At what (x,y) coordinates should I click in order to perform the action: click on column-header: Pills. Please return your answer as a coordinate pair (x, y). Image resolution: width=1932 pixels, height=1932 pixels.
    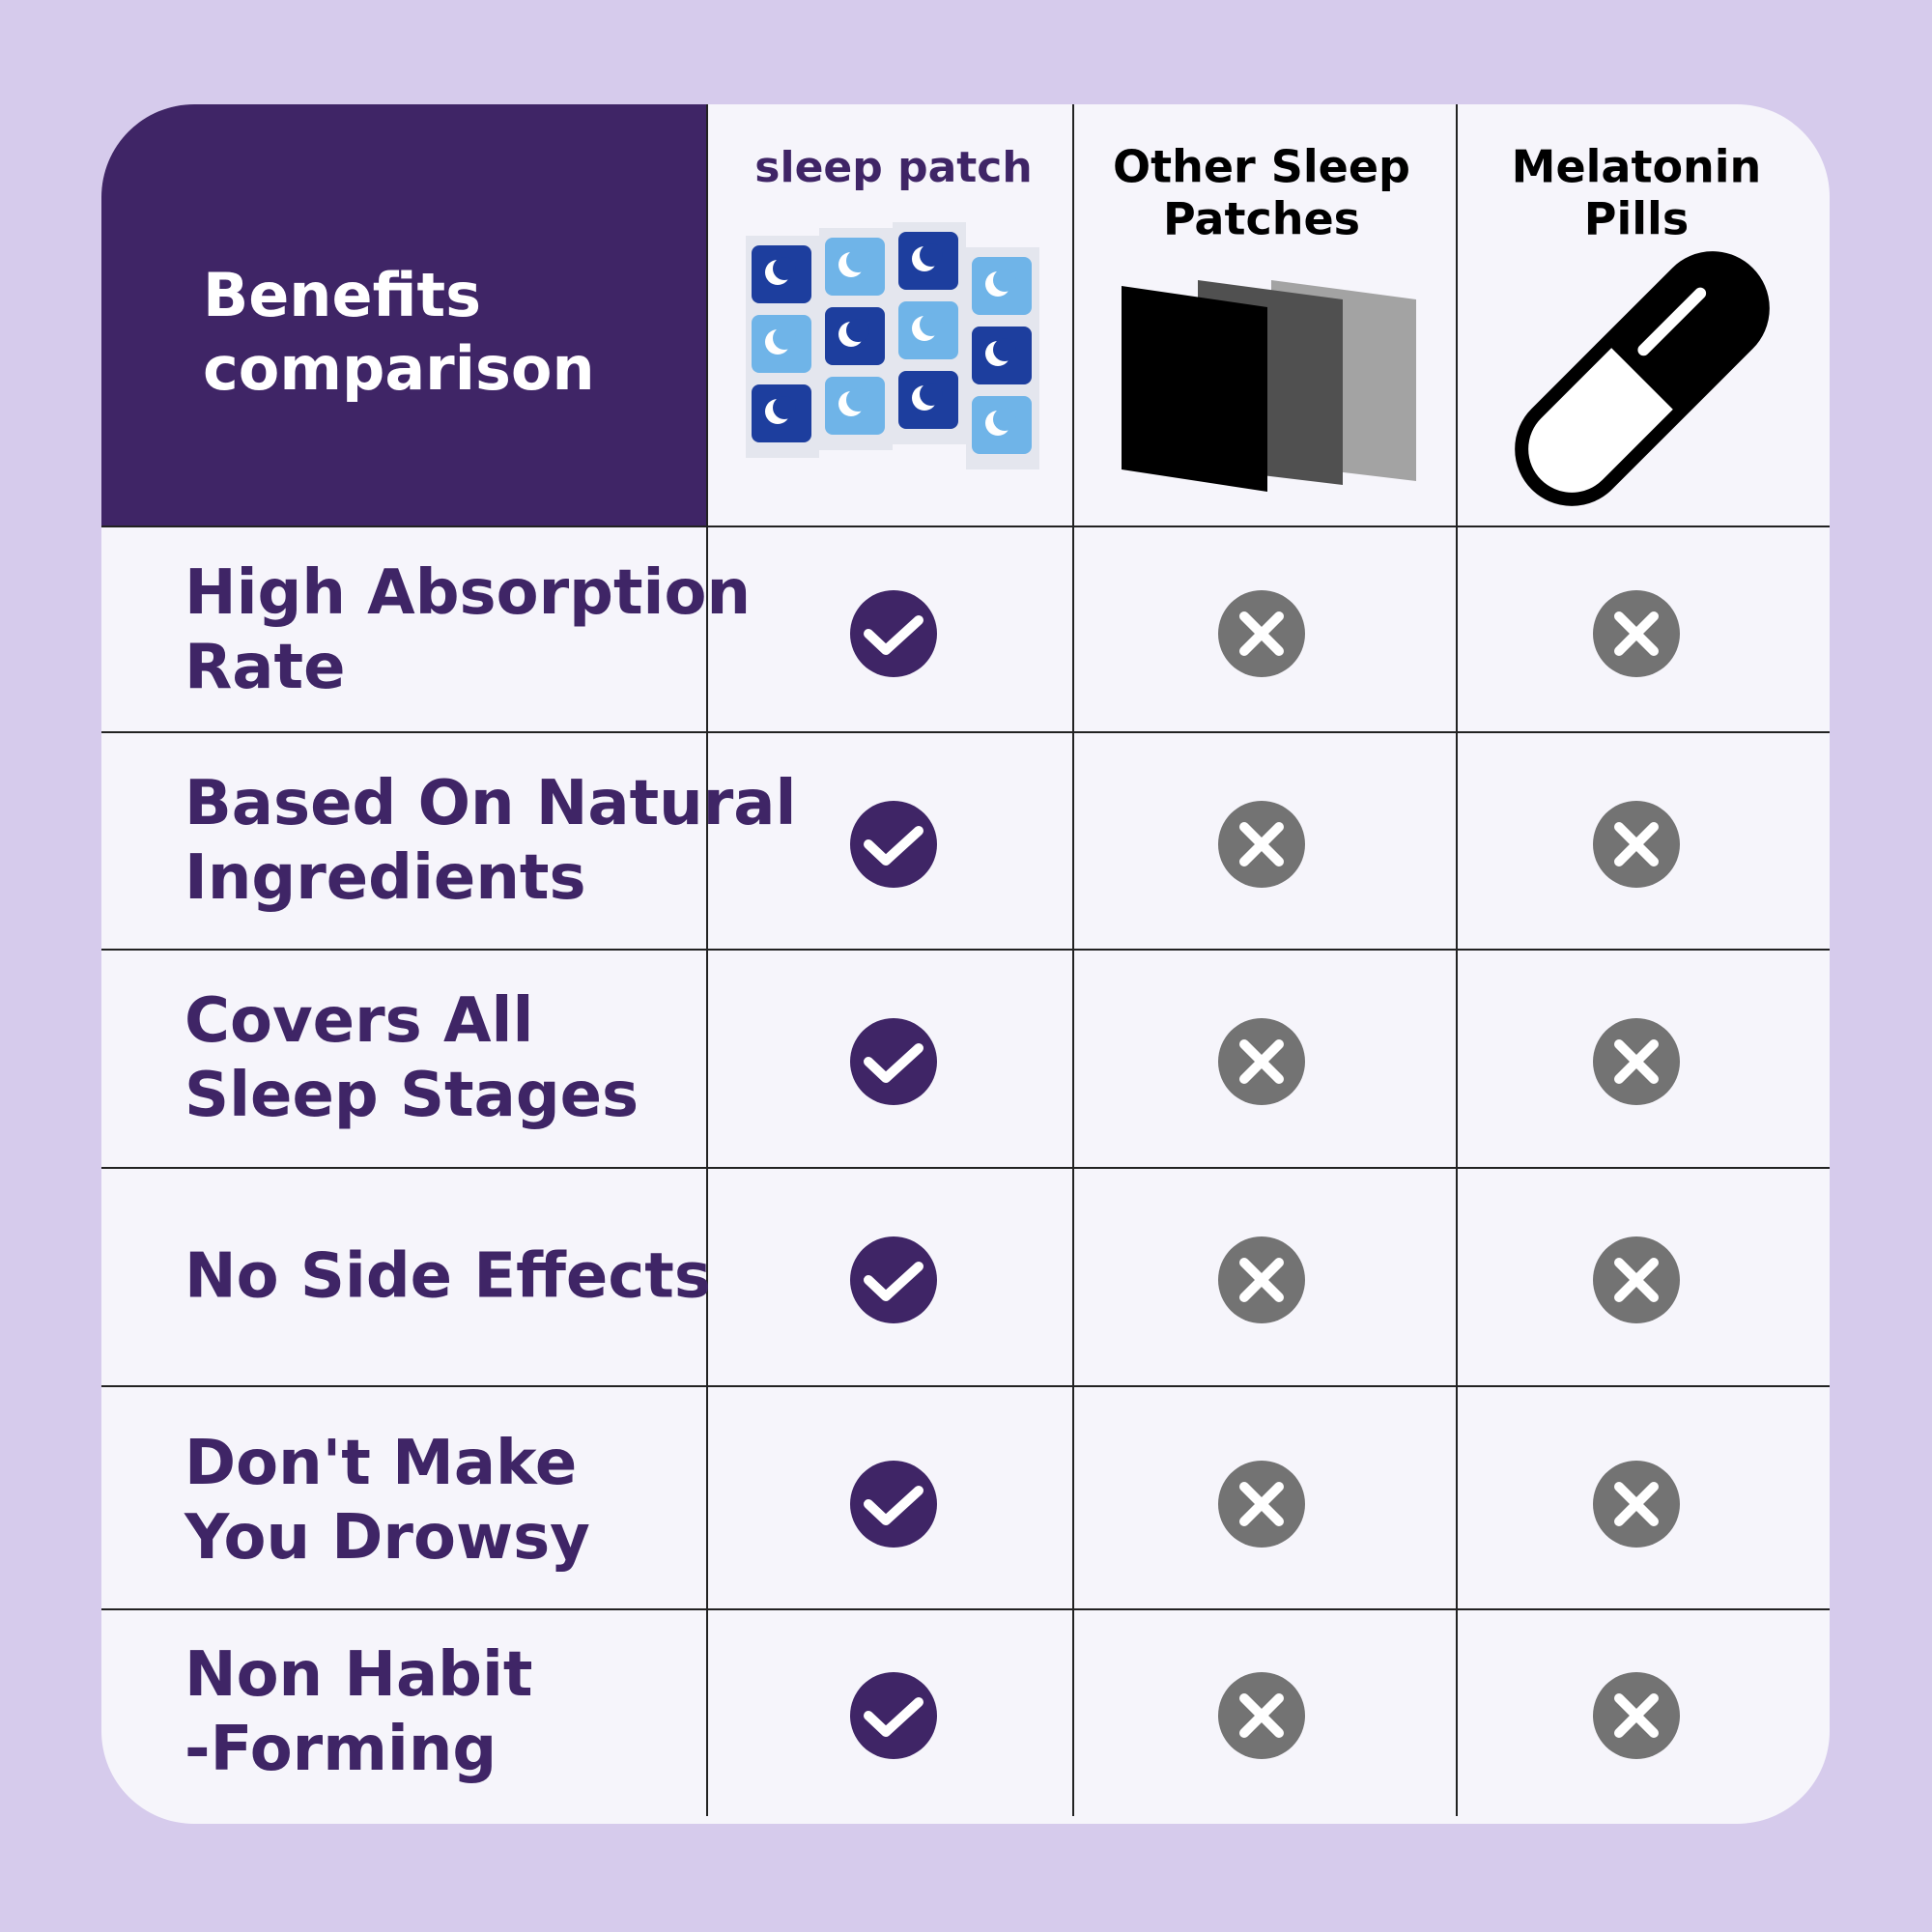
    Looking at the image, I should click on (1636, 219).